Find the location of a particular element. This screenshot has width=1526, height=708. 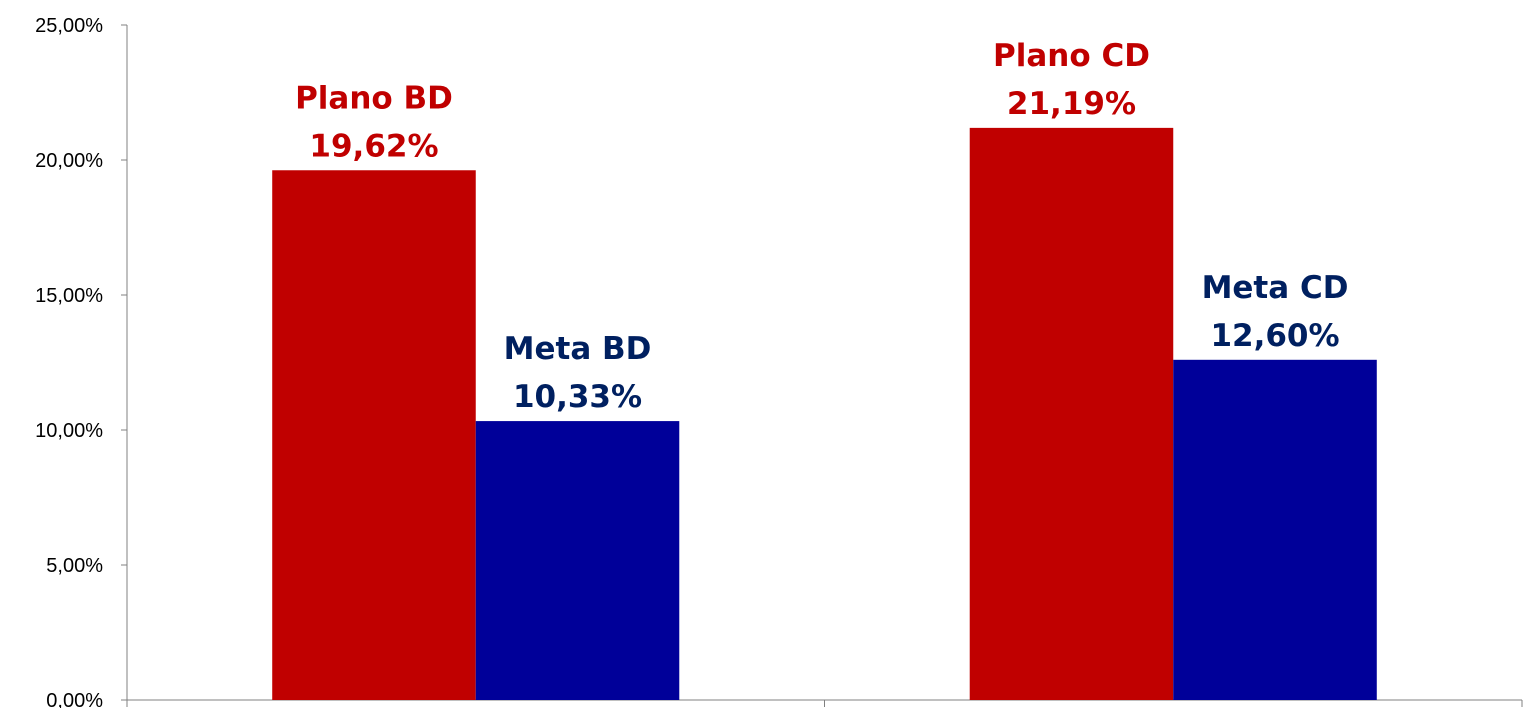

y-tick-label: 20,00% is located at coordinates (69, 161).